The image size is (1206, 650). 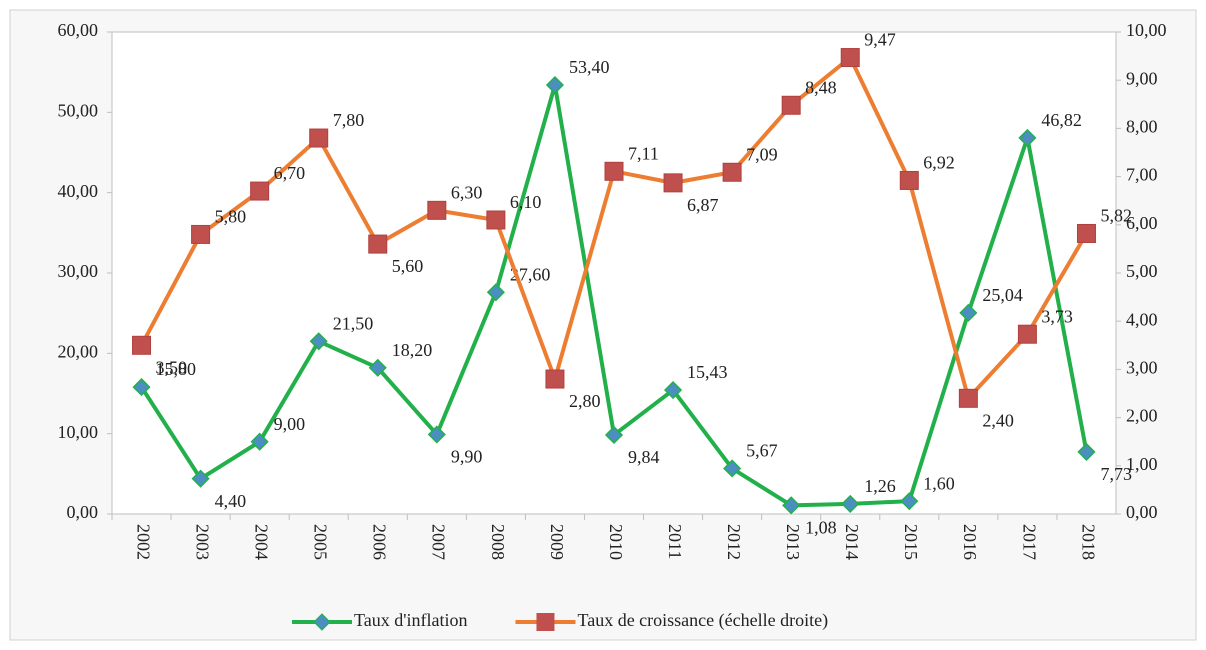 I want to click on data-label: 6,30, so click(x=467, y=192).